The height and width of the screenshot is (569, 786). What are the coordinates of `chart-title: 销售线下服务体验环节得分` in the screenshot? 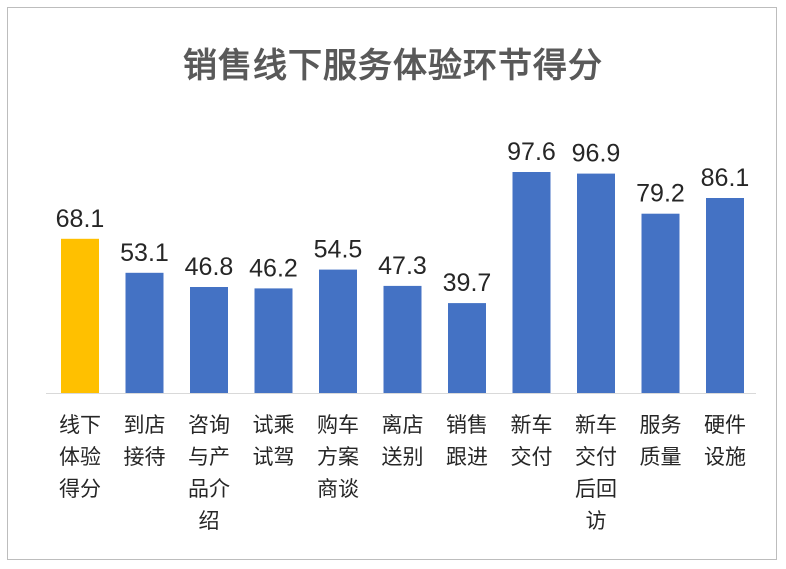 It's located at (393, 66).